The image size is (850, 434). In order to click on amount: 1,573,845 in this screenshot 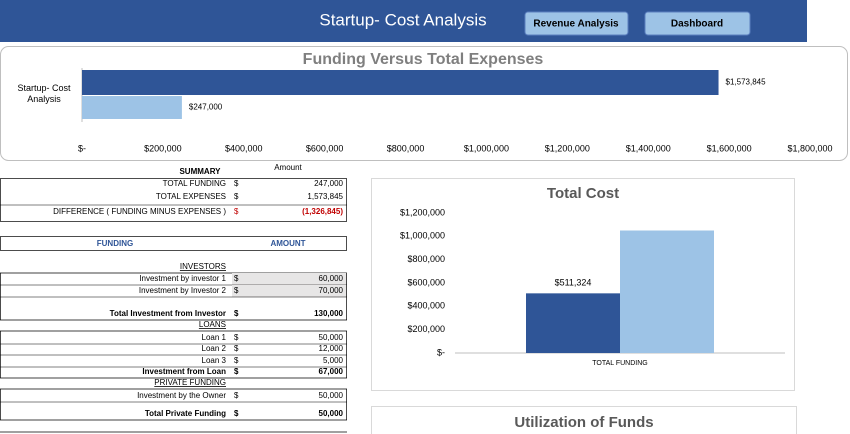, I will do `click(325, 196)`.